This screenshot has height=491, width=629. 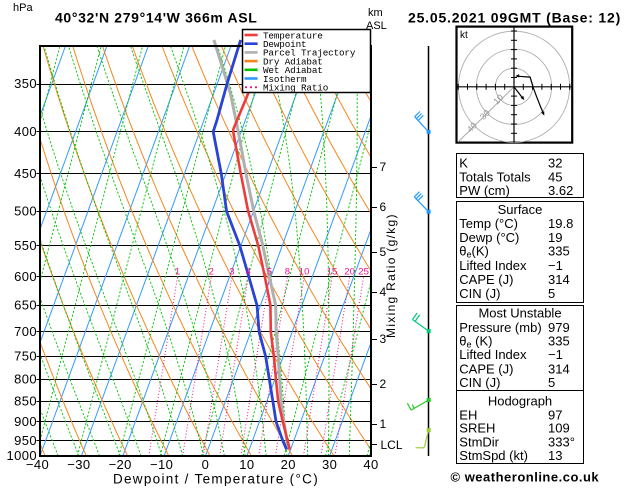 What do you see at coordinates (25, 331) in the screenshot?
I see `svg-text: 700` at bounding box center [25, 331].